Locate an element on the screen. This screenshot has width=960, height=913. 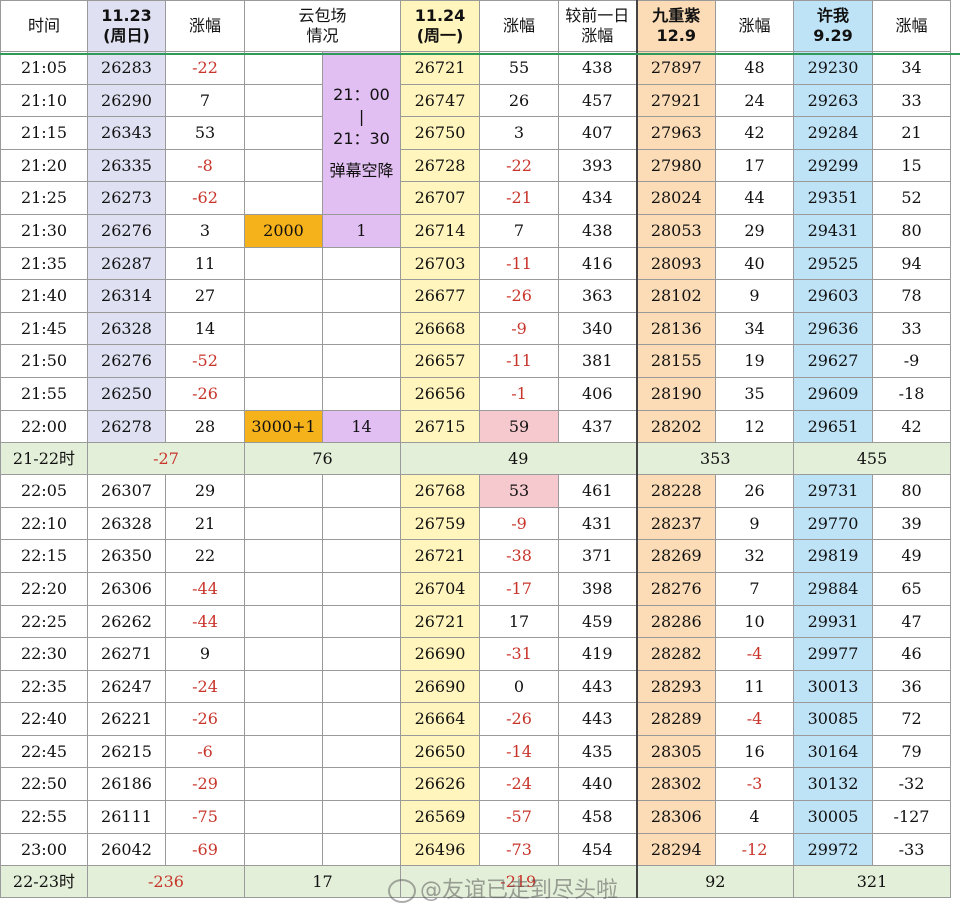
value-1124-cell: 26714 is located at coordinates (440, 230).